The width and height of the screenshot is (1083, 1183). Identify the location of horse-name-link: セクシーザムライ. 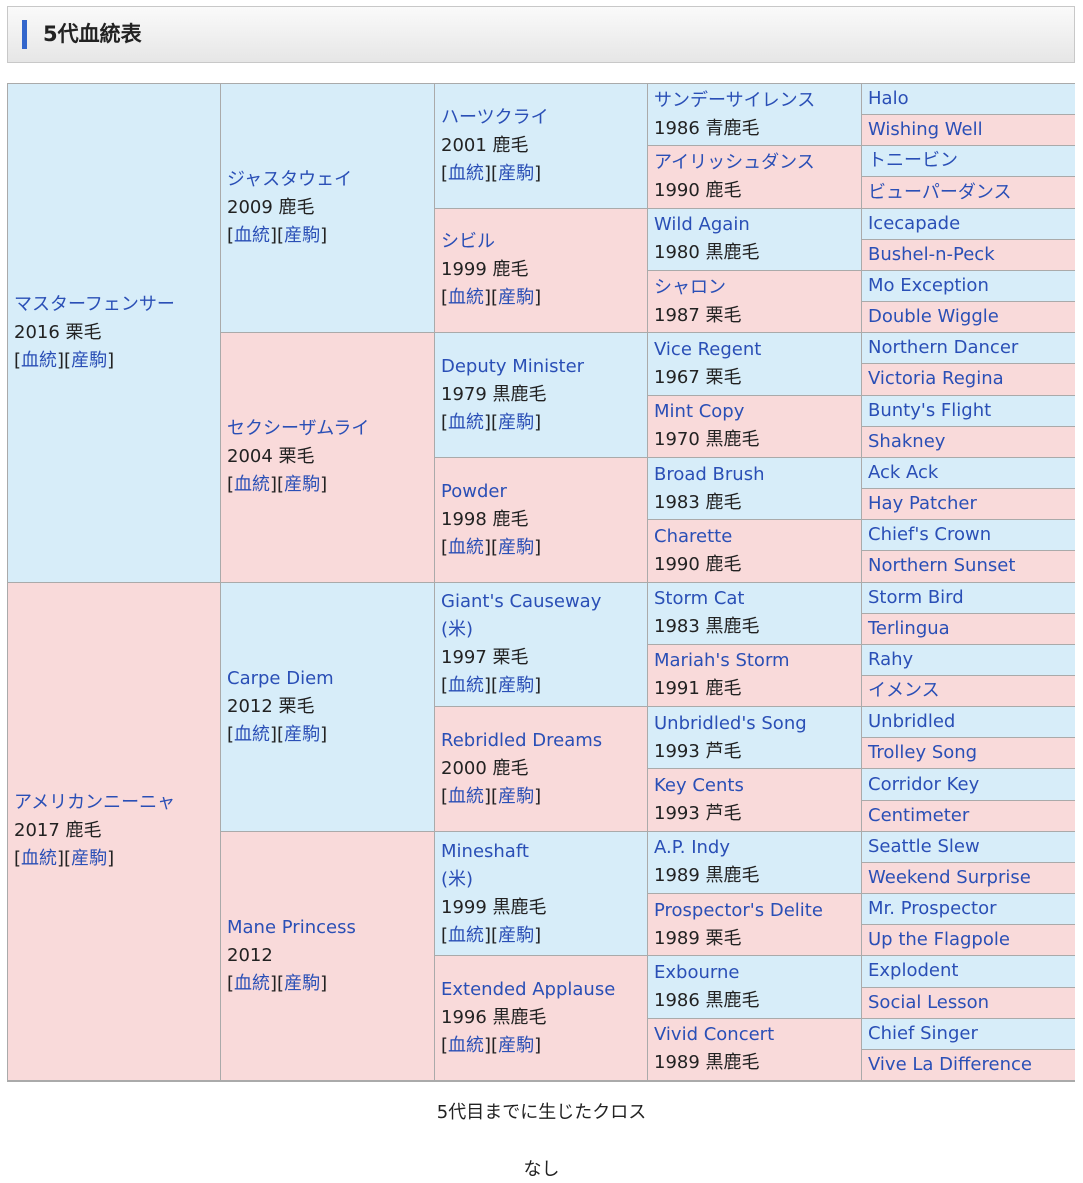
(298, 429).